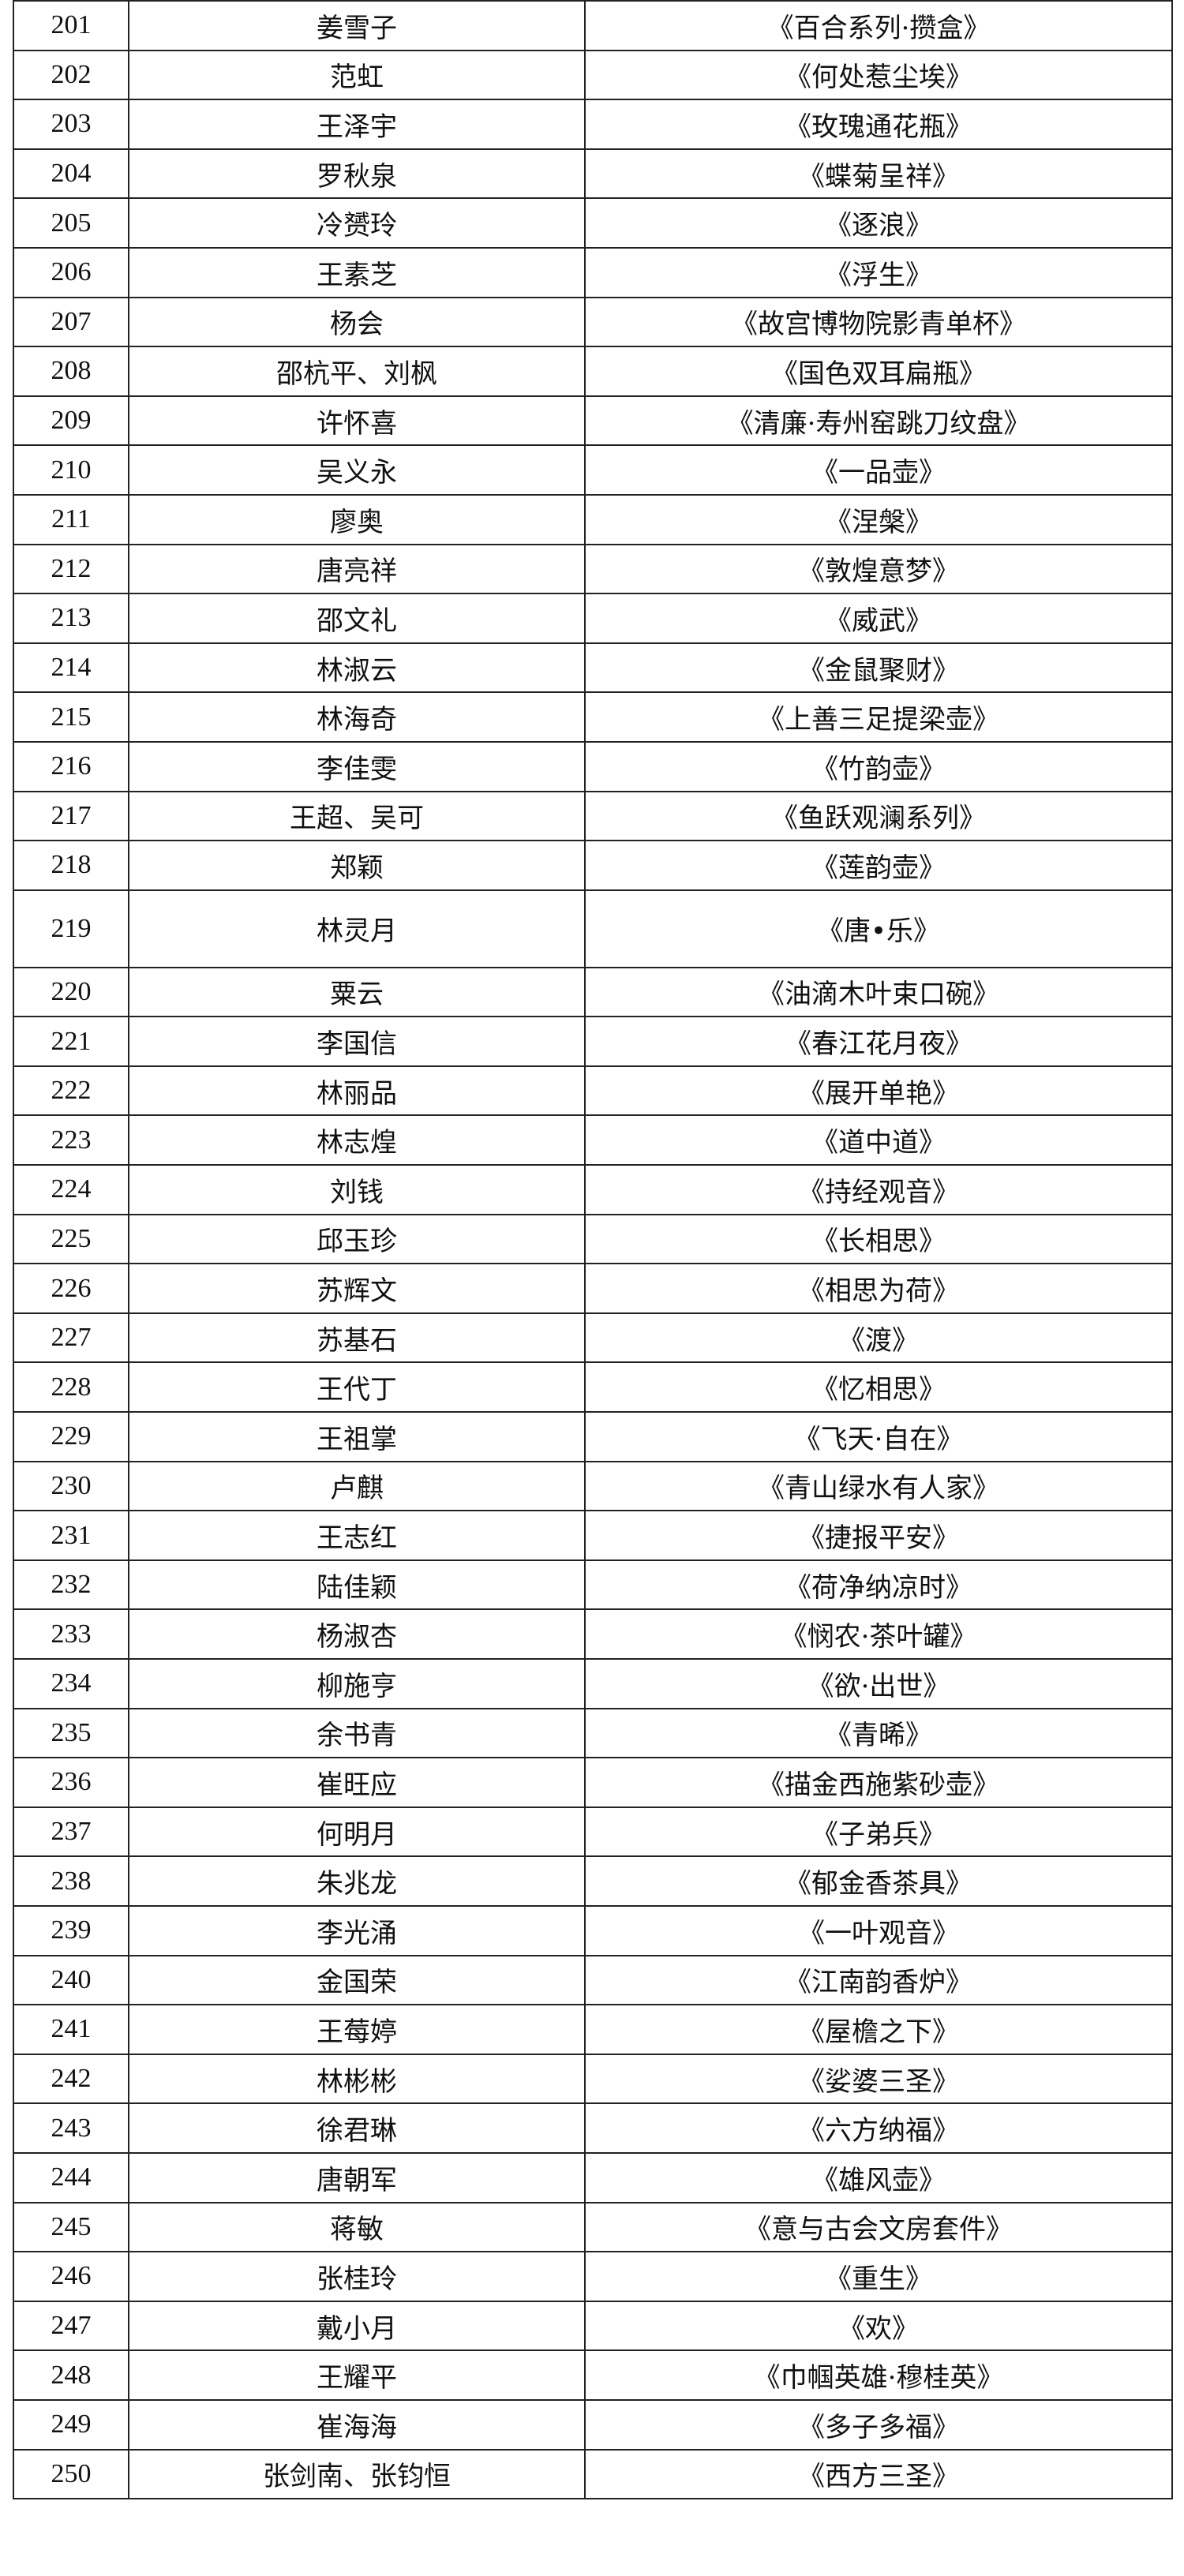 The width and height of the screenshot is (1184, 2576). What do you see at coordinates (878, 992) in the screenshot?
I see `work-title: 《油滴木叶束口碗》` at bounding box center [878, 992].